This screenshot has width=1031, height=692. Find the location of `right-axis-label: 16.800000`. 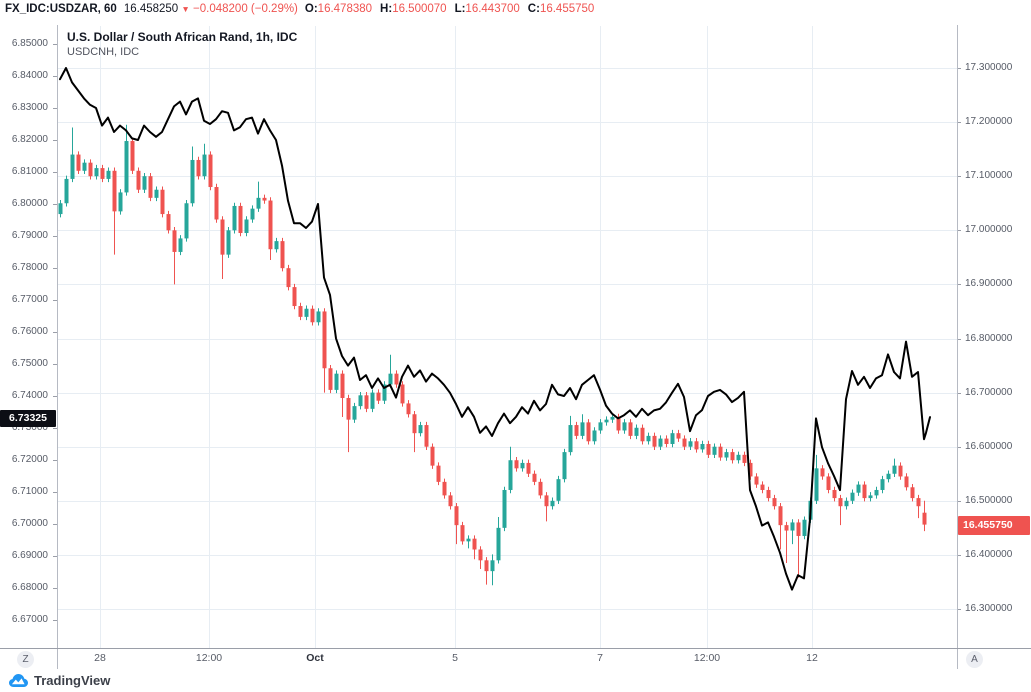

right-axis-label: 16.800000 is located at coordinates (989, 338).